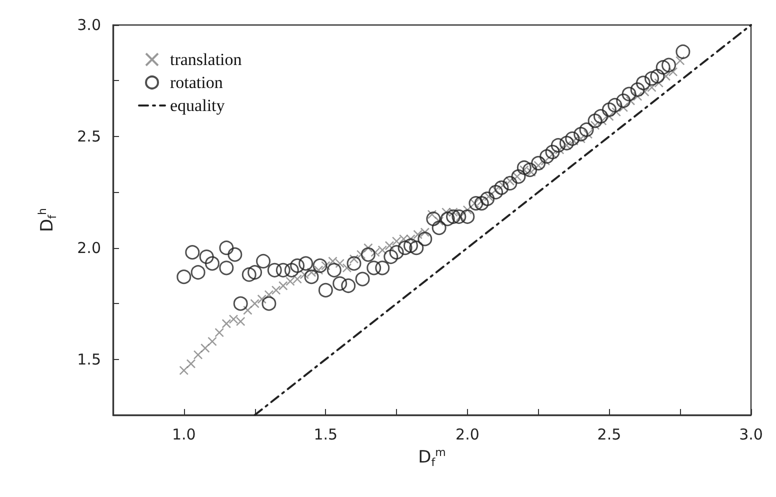  I want to click on y-tick-label: 2.0, so click(89, 247).